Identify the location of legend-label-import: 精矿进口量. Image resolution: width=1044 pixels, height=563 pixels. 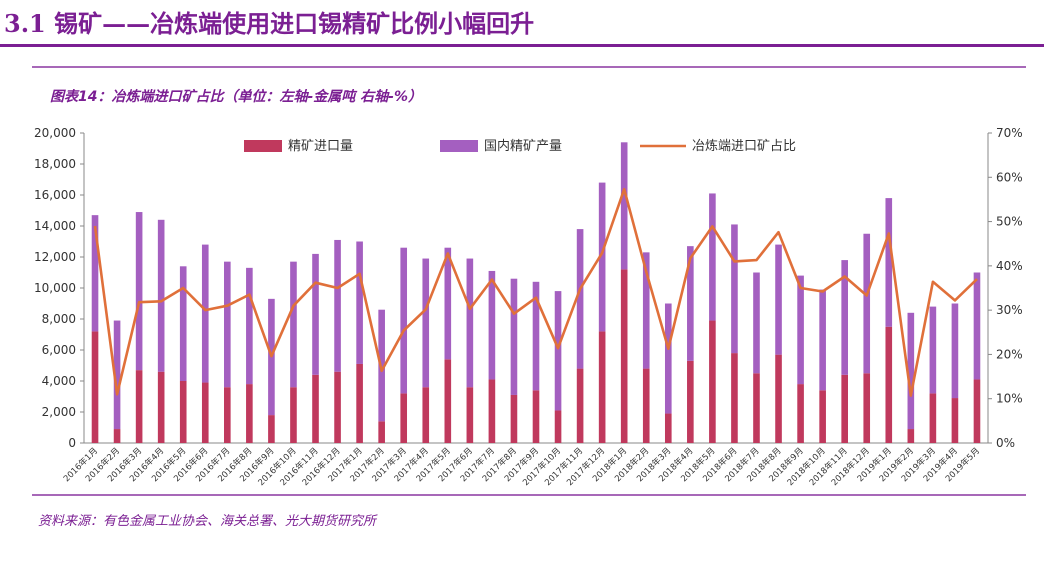
(320, 146).